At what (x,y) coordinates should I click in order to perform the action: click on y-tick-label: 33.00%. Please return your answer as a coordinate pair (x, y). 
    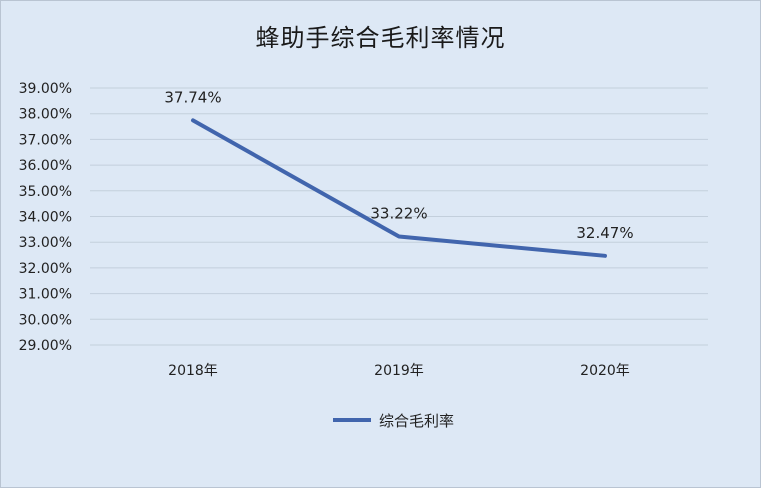
    Looking at the image, I should click on (45, 243).